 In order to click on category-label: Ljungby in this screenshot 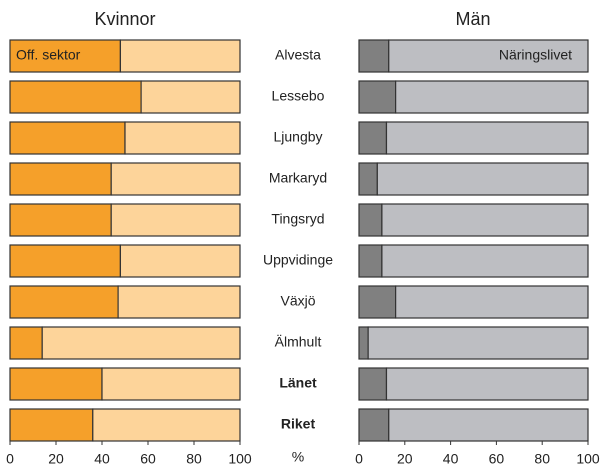, I will do `click(297, 137)`.